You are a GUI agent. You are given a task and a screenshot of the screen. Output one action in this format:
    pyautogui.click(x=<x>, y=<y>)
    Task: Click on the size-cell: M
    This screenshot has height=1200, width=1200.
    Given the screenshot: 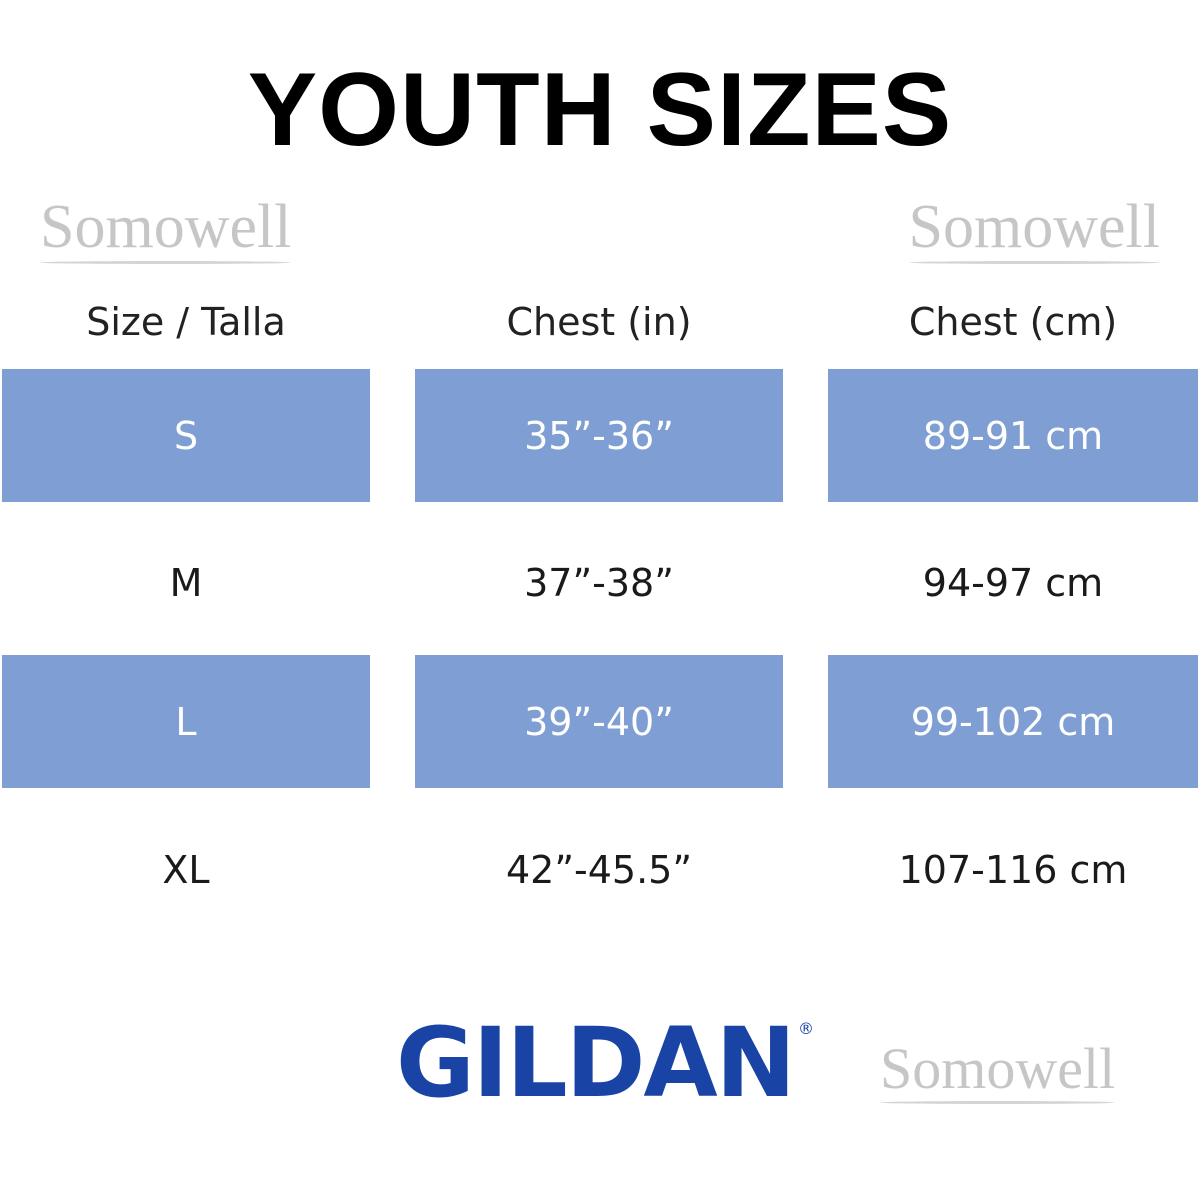 What is the action you would take?
    pyautogui.click(x=186, y=582)
    